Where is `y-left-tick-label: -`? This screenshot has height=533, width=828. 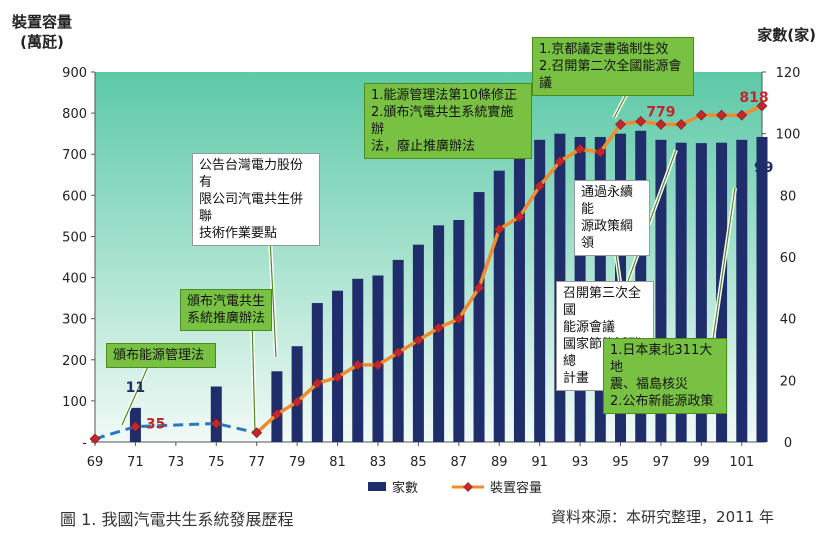 y-left-tick-label: - is located at coordinates (84, 443).